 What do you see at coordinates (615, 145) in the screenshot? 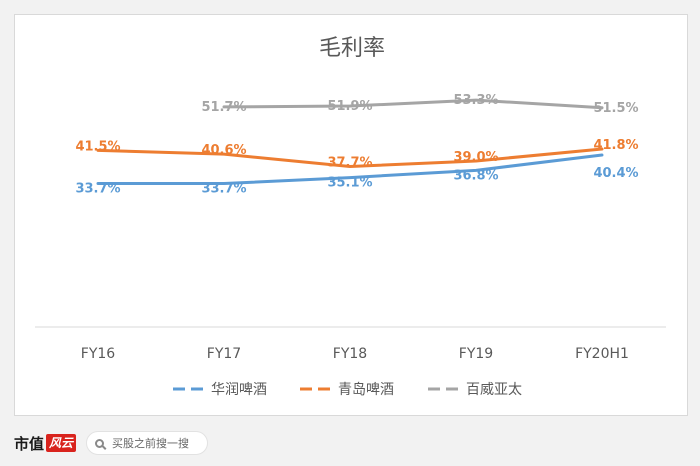
I see `data-label-tsingtao: 41.8%` at bounding box center [615, 145].